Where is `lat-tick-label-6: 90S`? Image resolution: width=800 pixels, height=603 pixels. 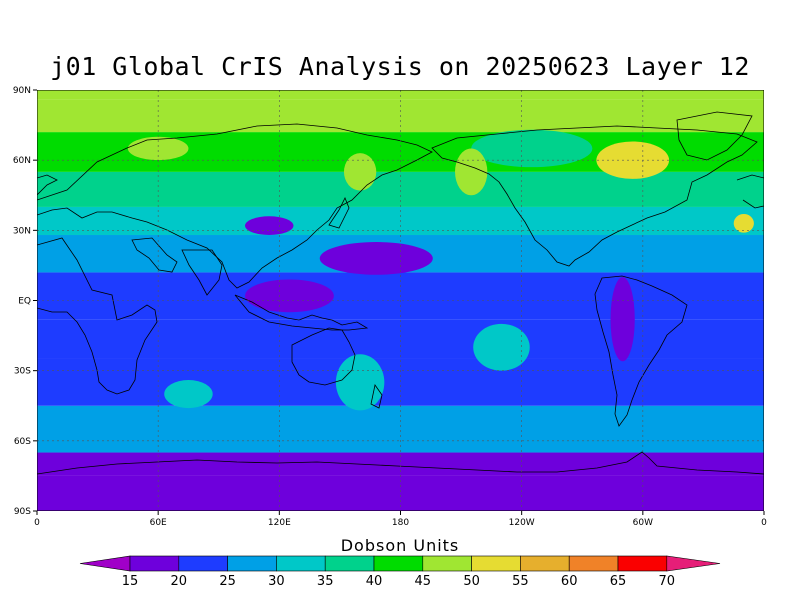
lat-tick-label-6: 90S is located at coordinates (22, 512).